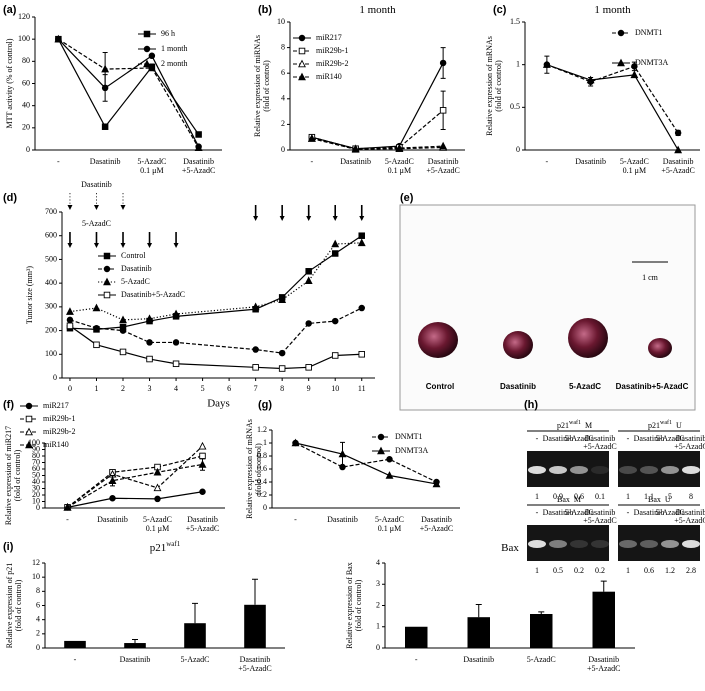 This screenshot has height=691, width=705. Describe the element at coordinates (36, 562) in the screenshot. I see `y-tick-label: 12` at that location.